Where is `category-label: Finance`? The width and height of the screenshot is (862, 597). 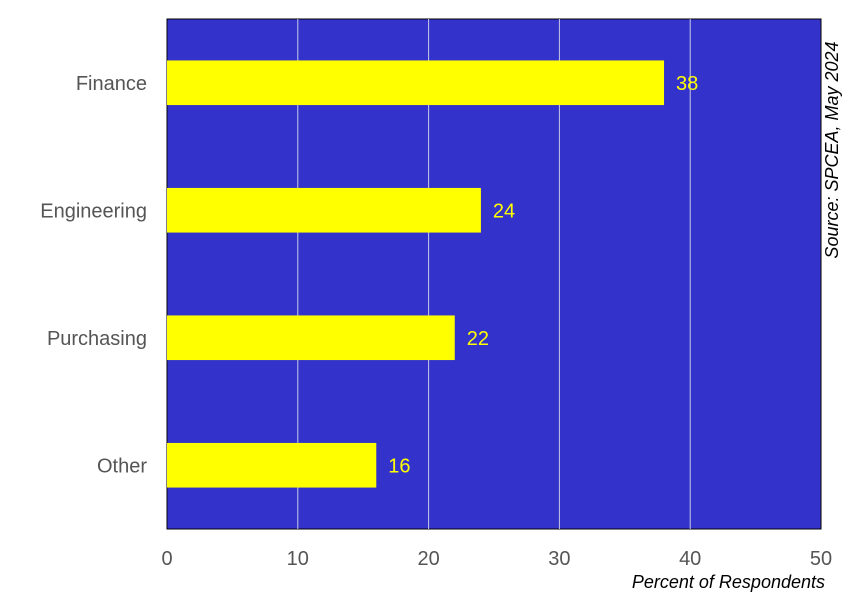 category-label: Finance is located at coordinates (111, 84).